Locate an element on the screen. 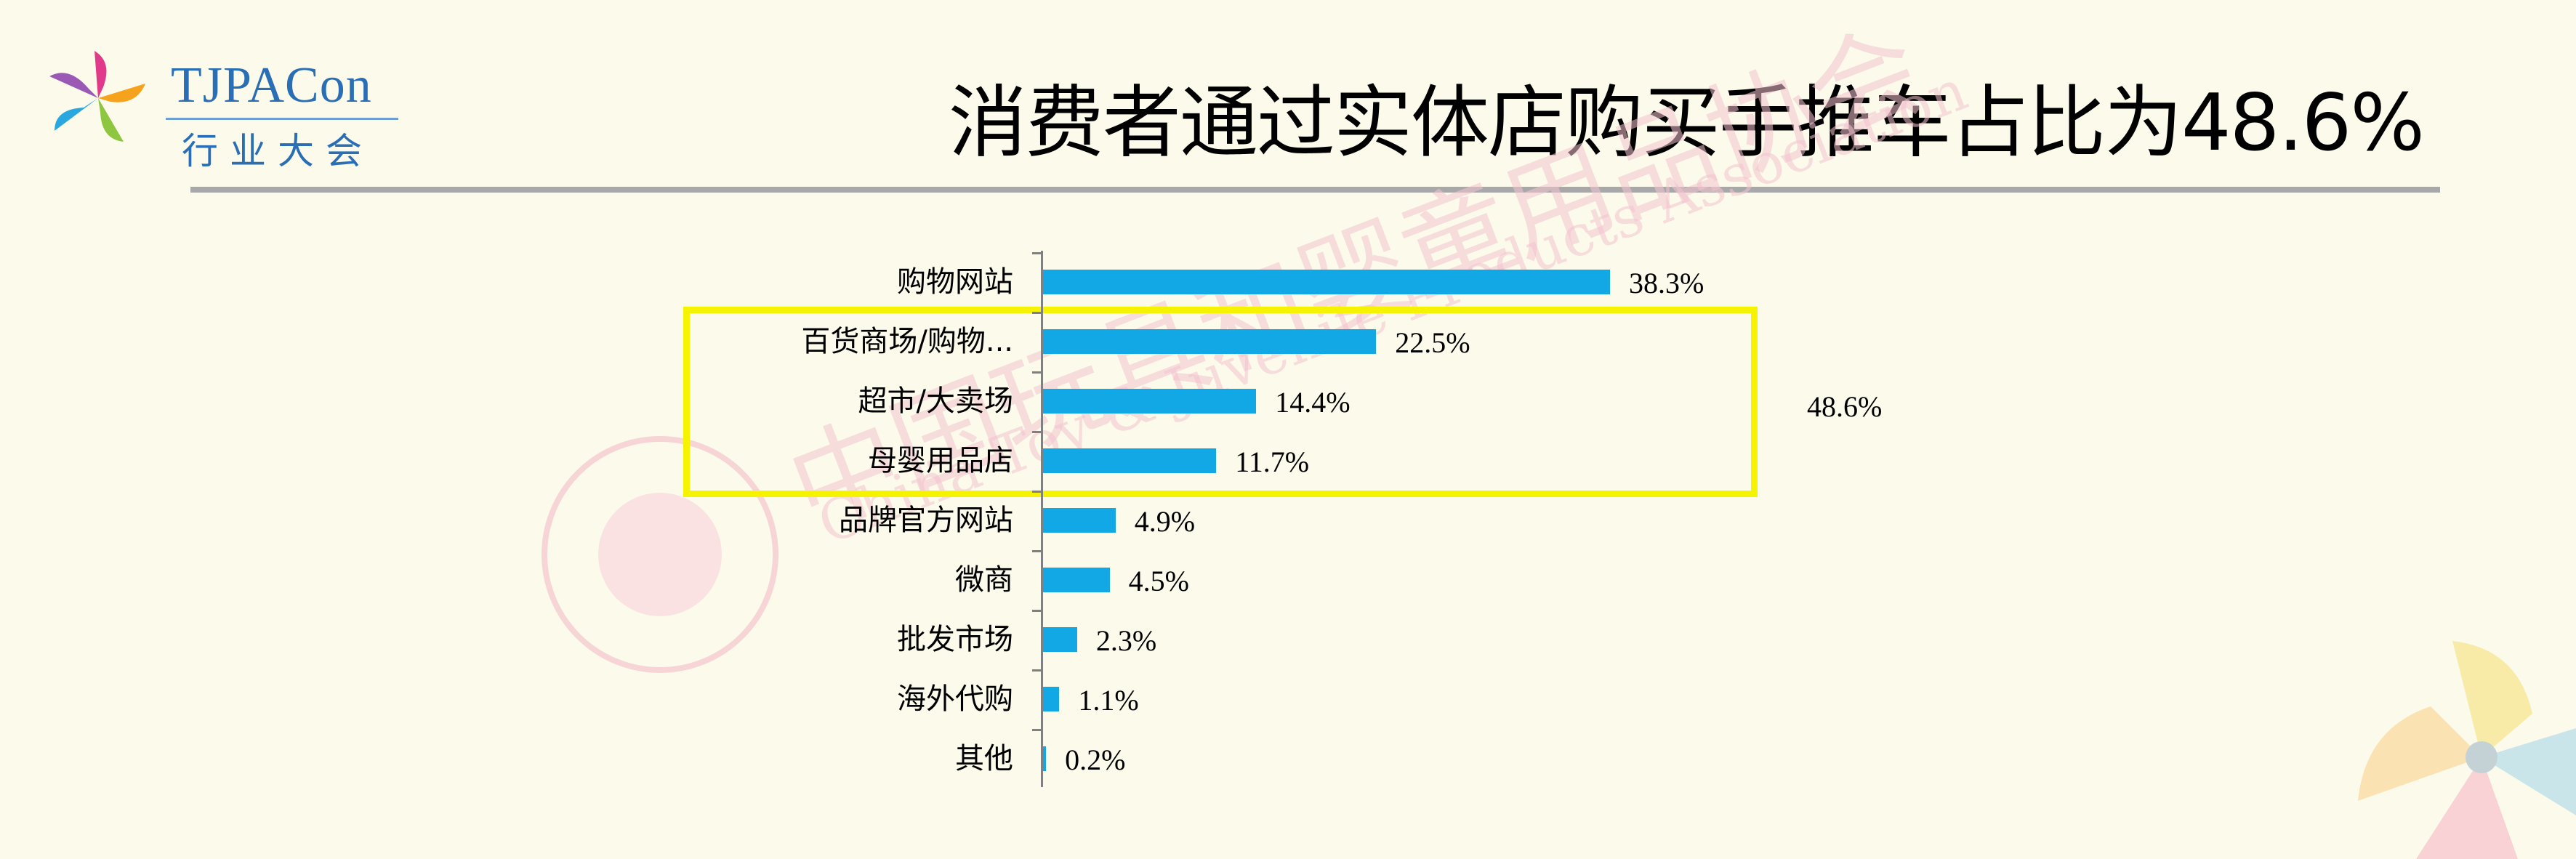  category-label: 品牌官方网站 is located at coordinates (926, 520).